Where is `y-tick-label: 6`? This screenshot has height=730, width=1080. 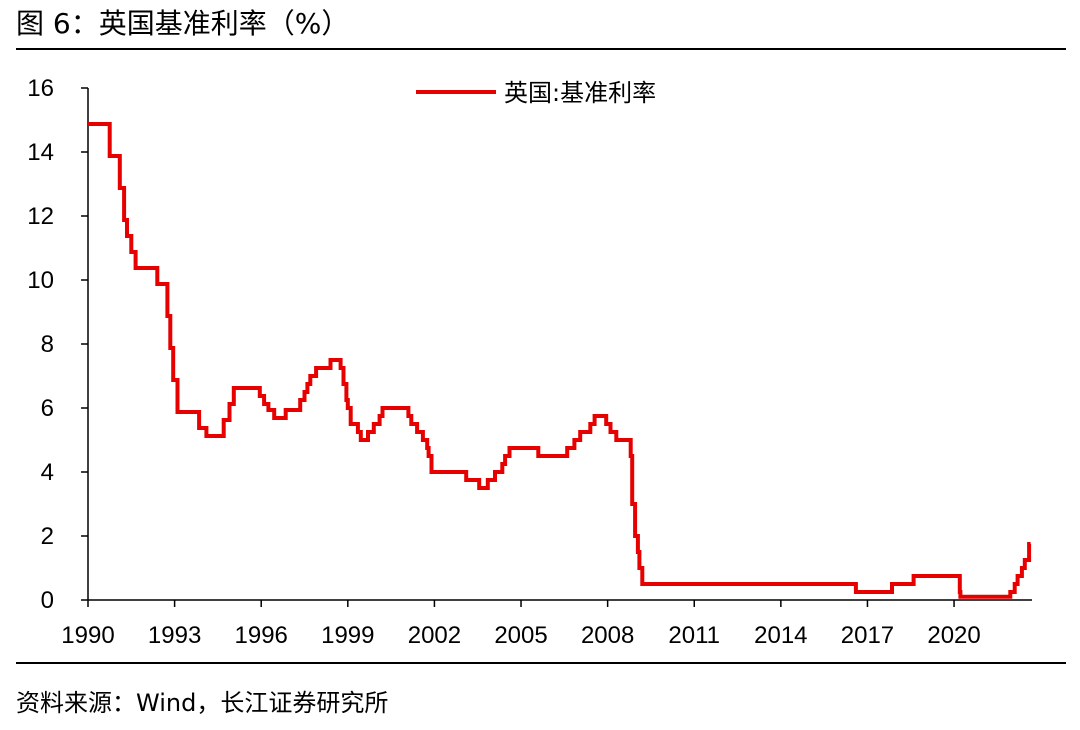 y-tick-label: 6 is located at coordinates (47, 408).